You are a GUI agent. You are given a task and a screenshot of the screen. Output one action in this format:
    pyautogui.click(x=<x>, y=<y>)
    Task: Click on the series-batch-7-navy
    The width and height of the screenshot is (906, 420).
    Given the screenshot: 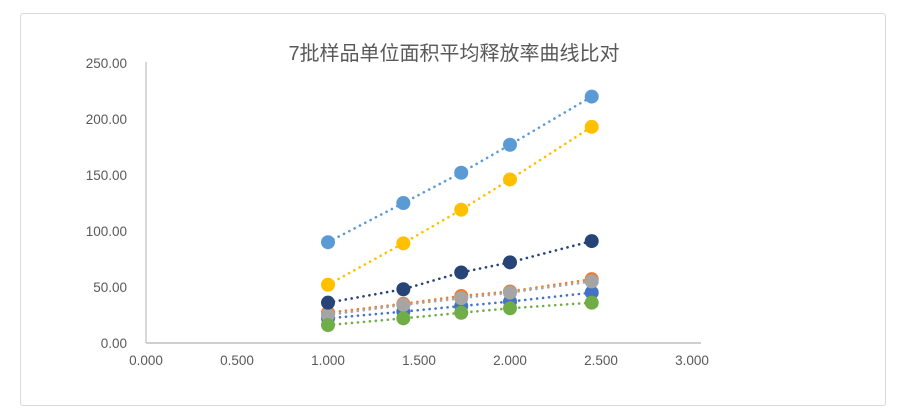 What is the action you would take?
    pyautogui.click(x=460, y=272)
    